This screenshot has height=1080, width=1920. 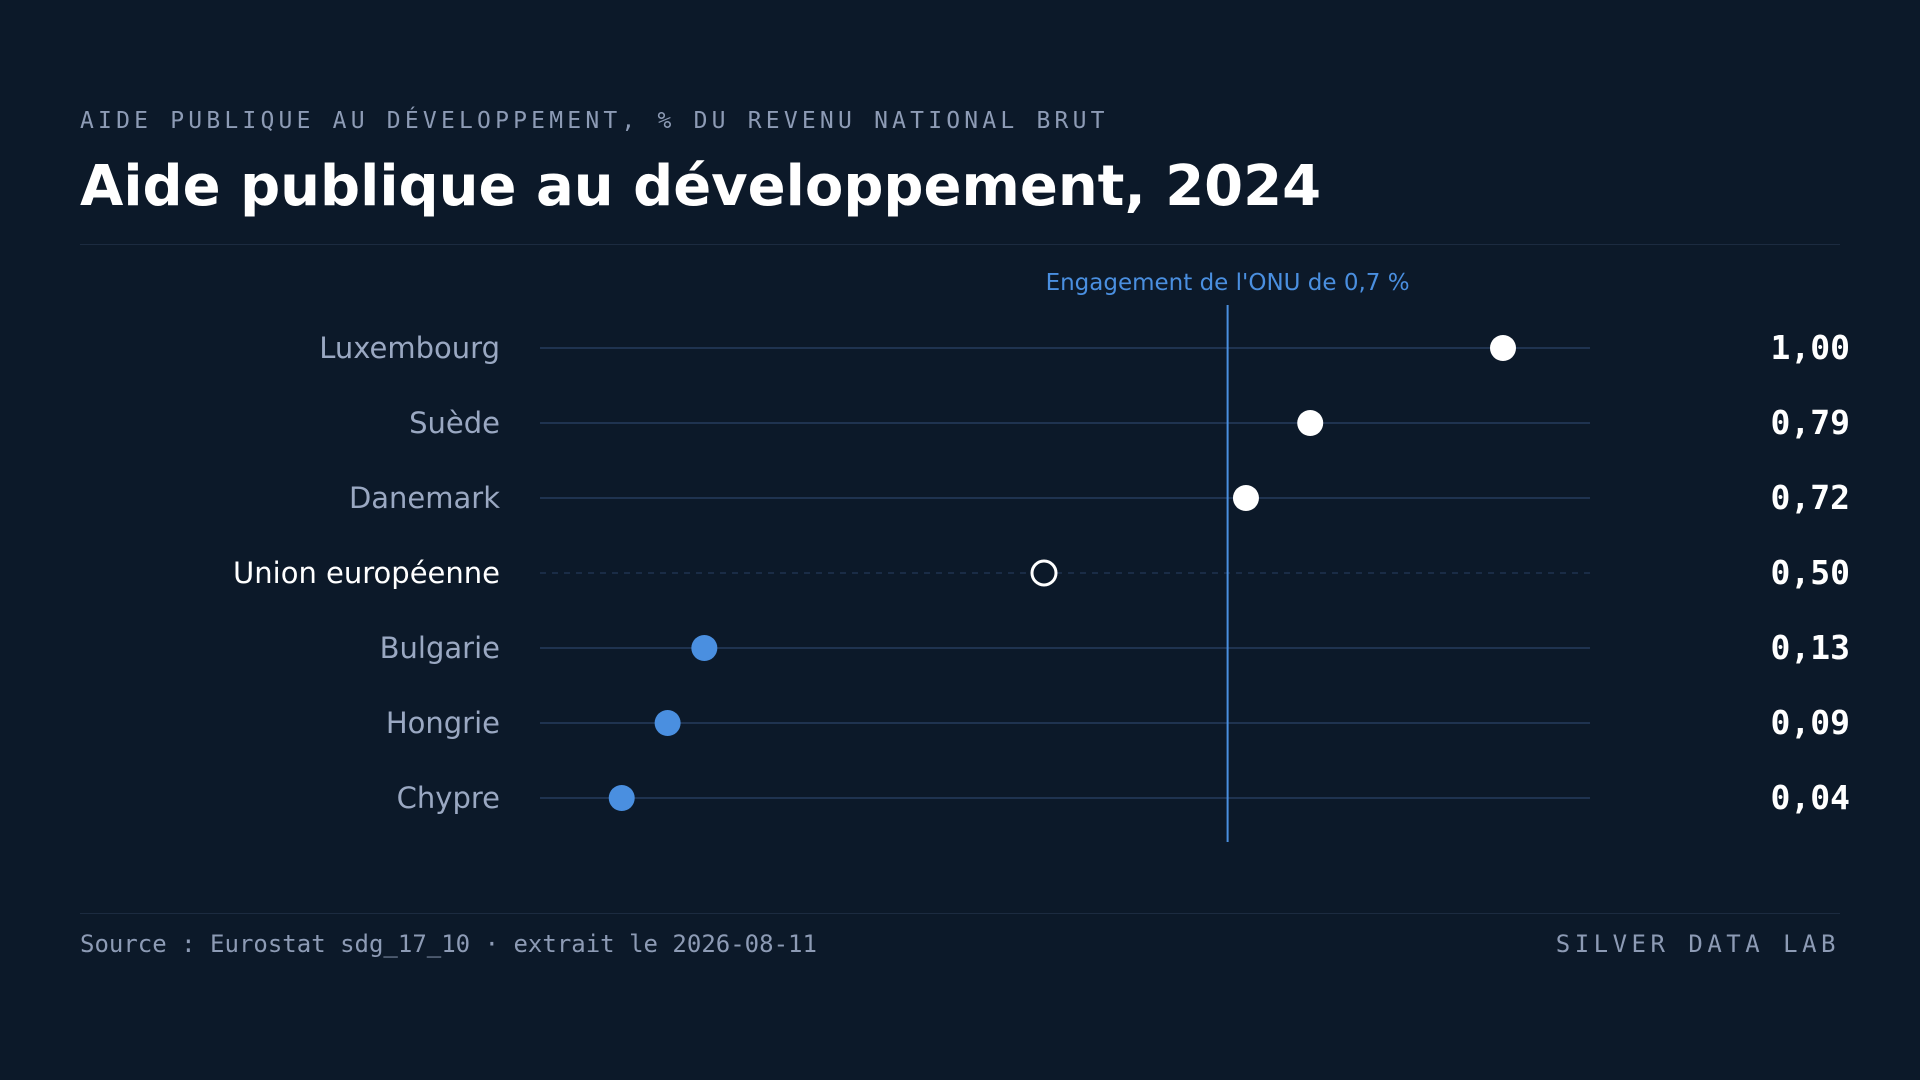 I want to click on category-label: Hongrie, so click(x=443, y=723).